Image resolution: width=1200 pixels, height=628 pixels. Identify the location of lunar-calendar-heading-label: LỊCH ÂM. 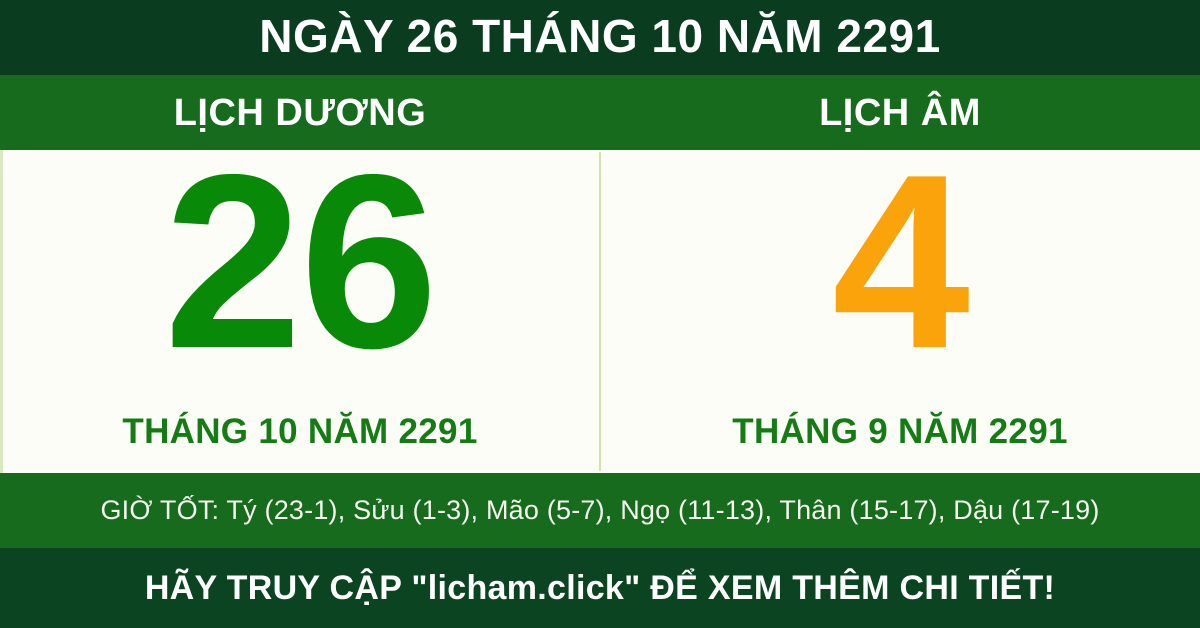
(900, 112).